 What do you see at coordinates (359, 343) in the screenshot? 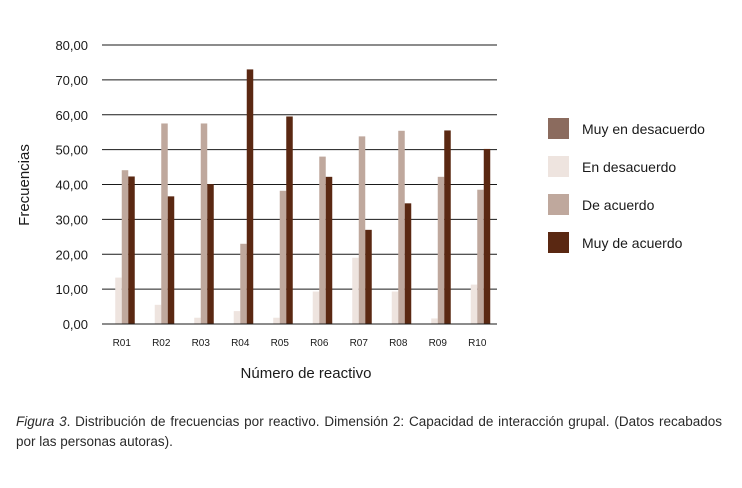
I see `x-tick-label: R07` at bounding box center [359, 343].